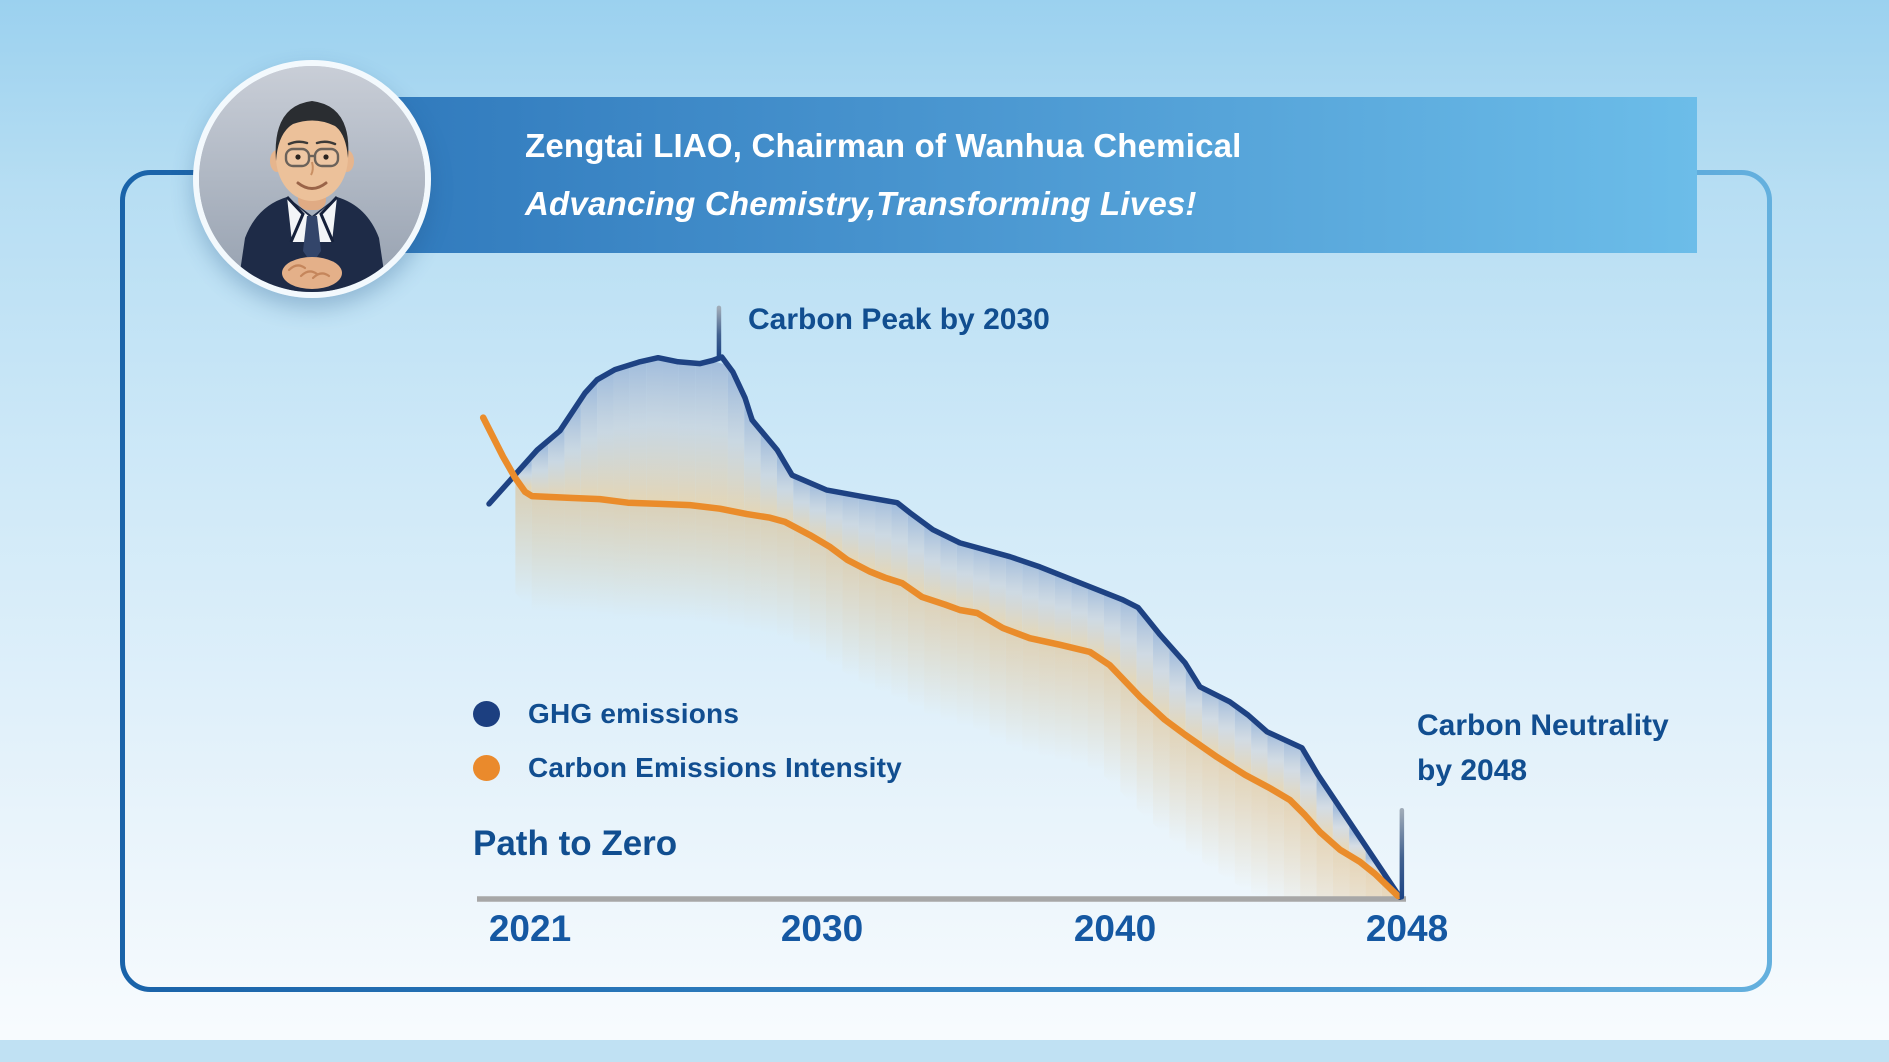  What do you see at coordinates (634, 713) in the screenshot?
I see `legend-label-ghg: GHG emissions` at bounding box center [634, 713].